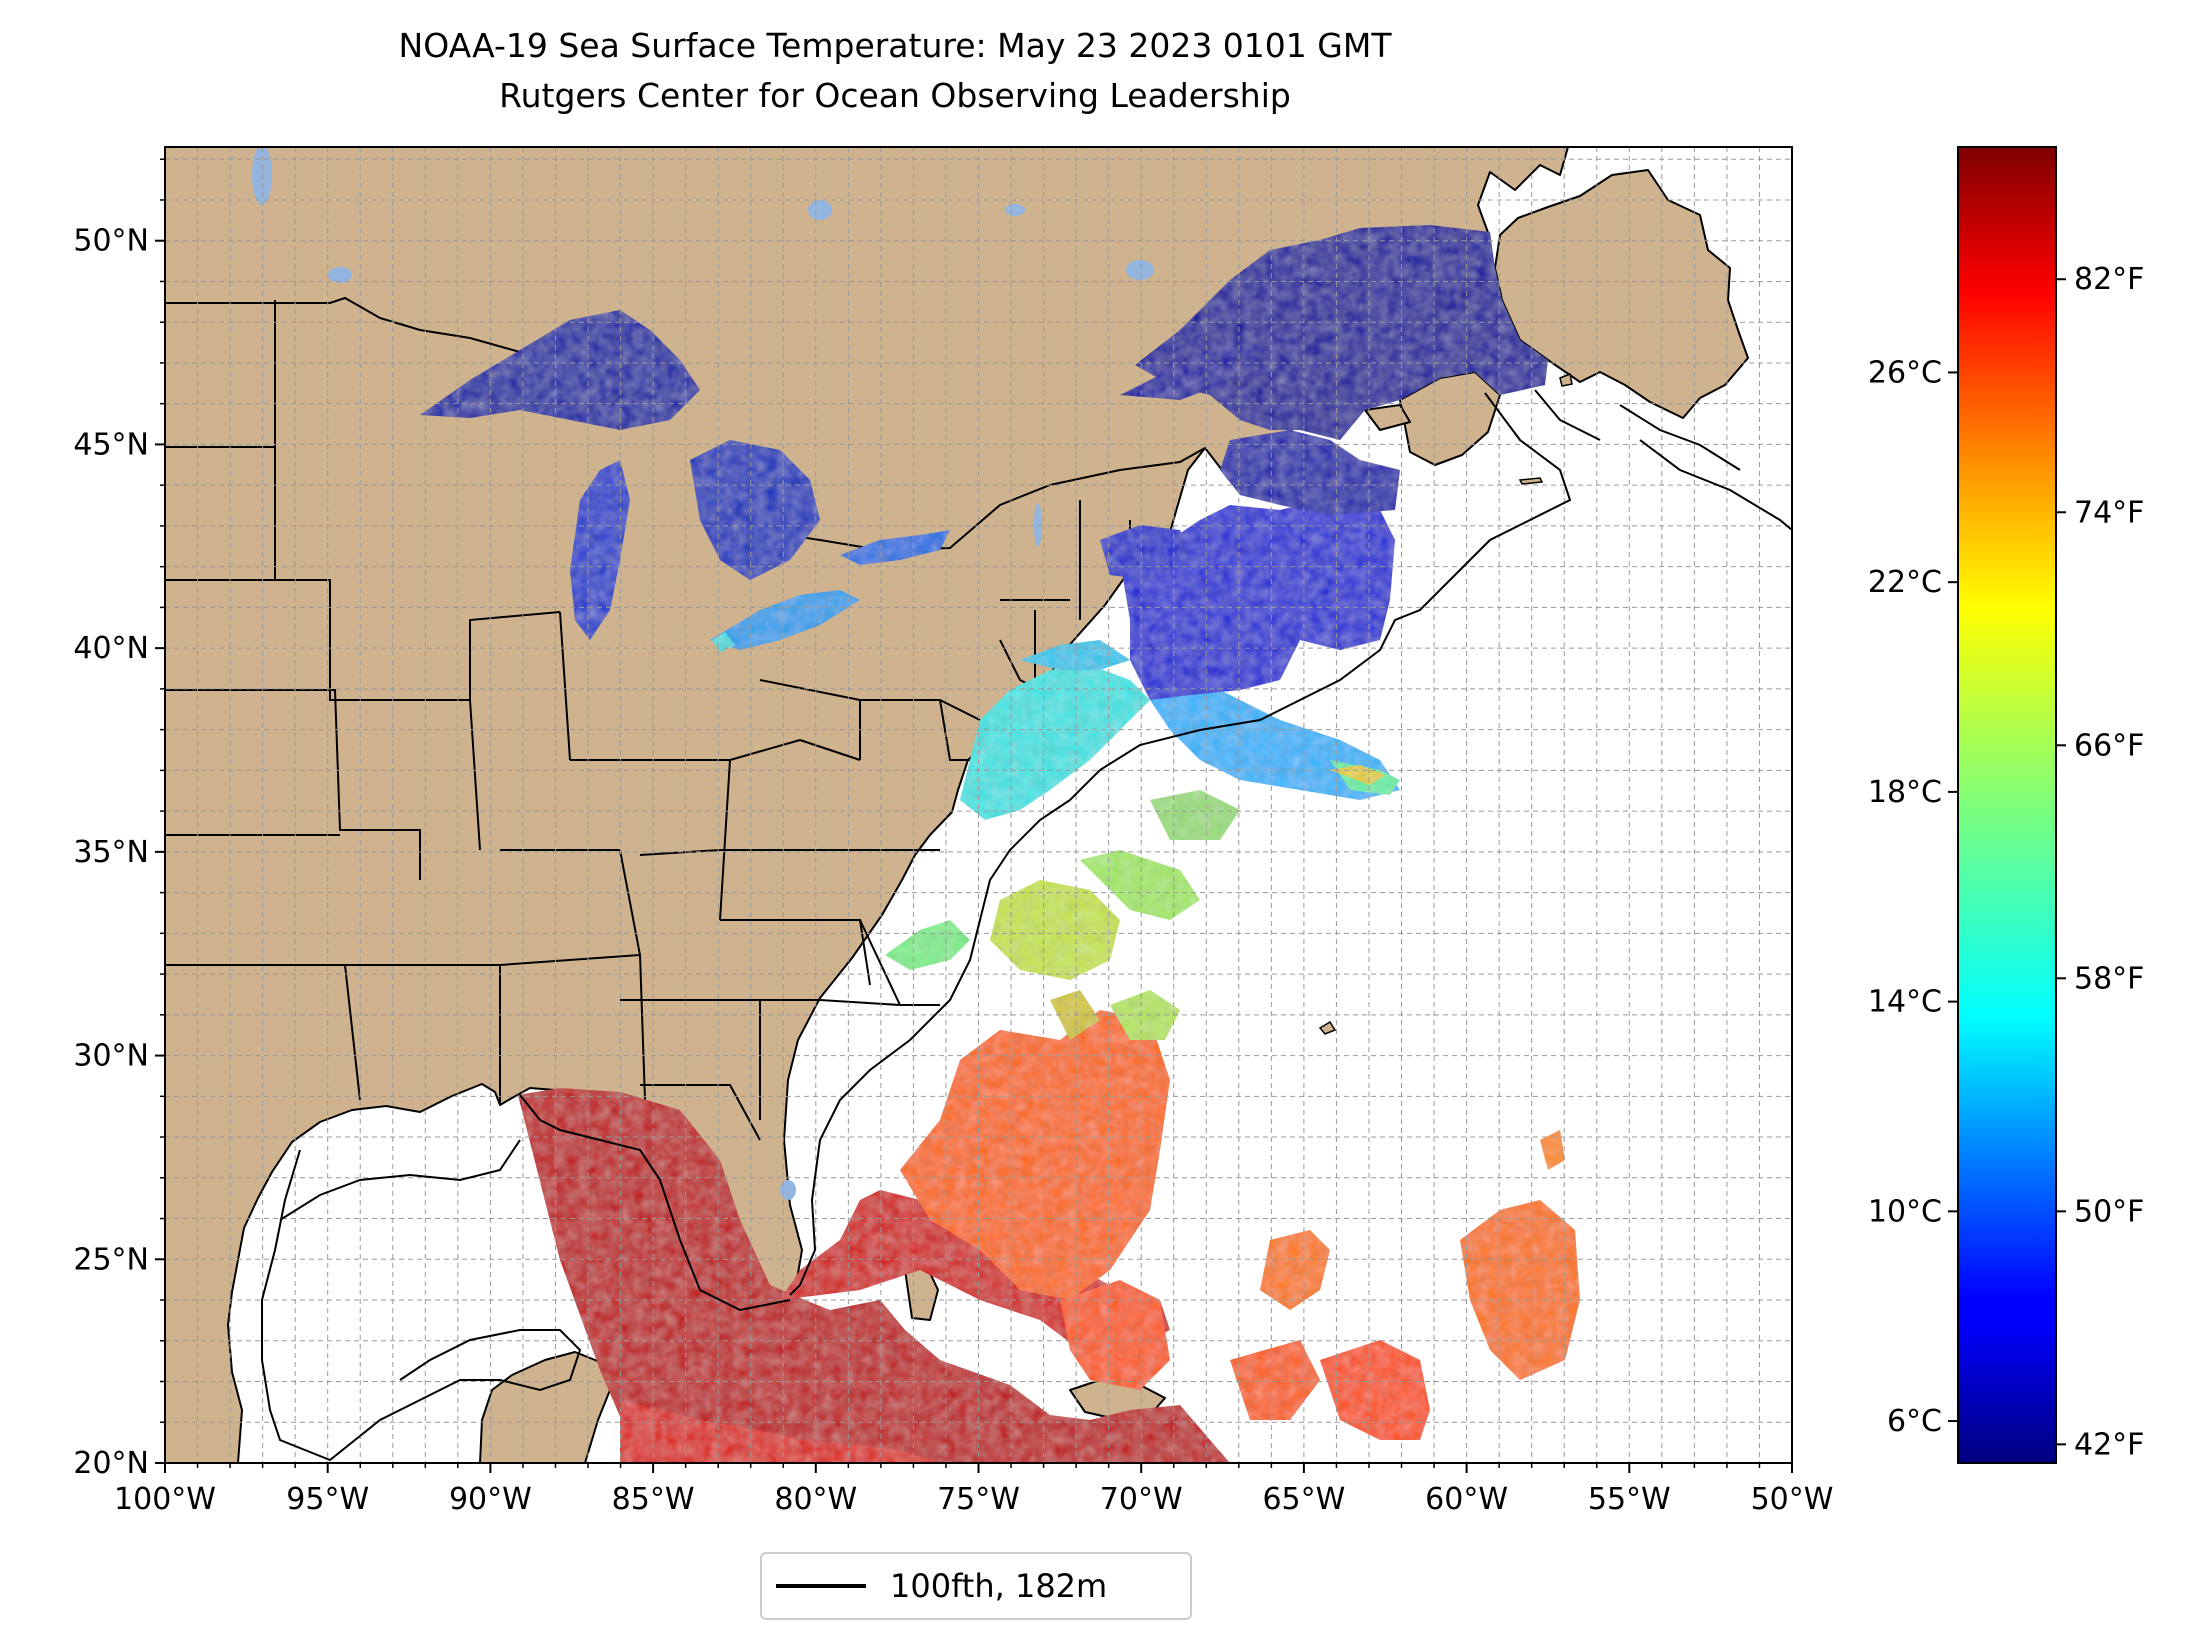 Image resolution: width=2201 pixels, height=1647 pixels. Describe the element at coordinates (788, 1190) in the screenshot. I see `lake-okeechobee` at that location.